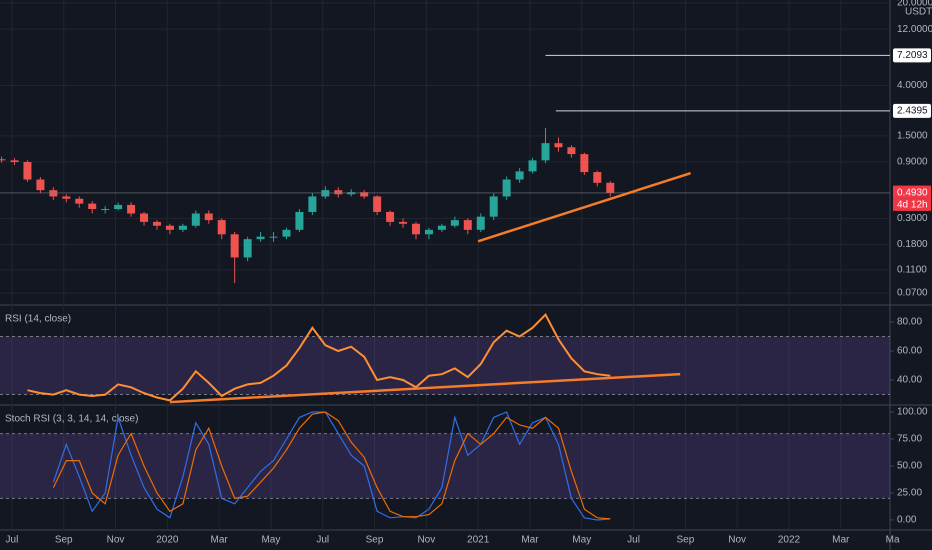 The width and height of the screenshot is (932, 550). Describe the element at coordinates (914, 29) in the screenshot. I see `y-tick-label: 12.0000` at that location.